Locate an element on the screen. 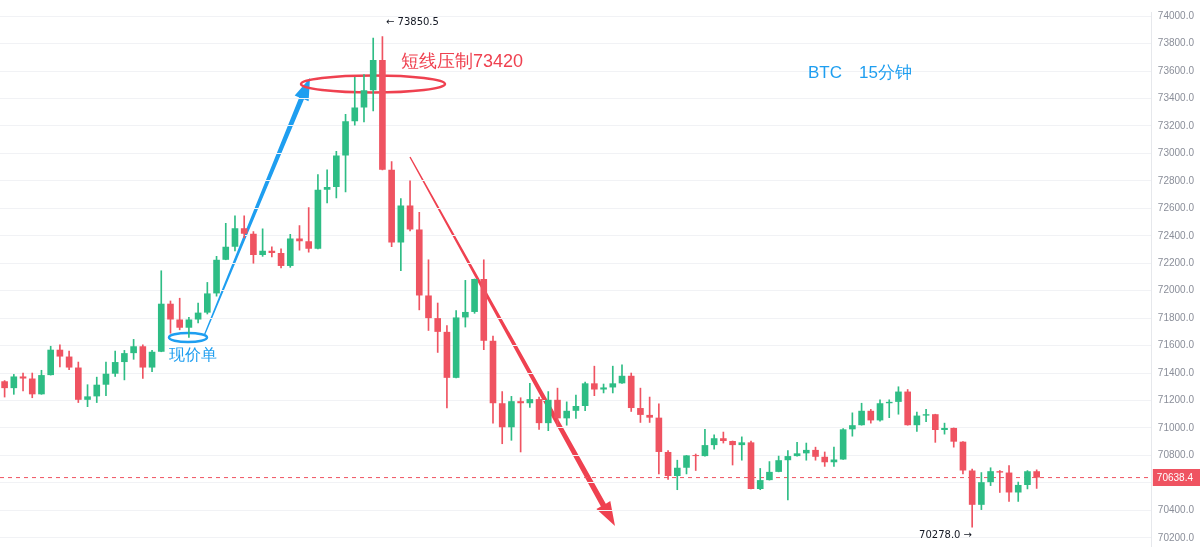 This screenshot has width=1200, height=558. y-tick-label: 73000.0 is located at coordinates (1176, 153).